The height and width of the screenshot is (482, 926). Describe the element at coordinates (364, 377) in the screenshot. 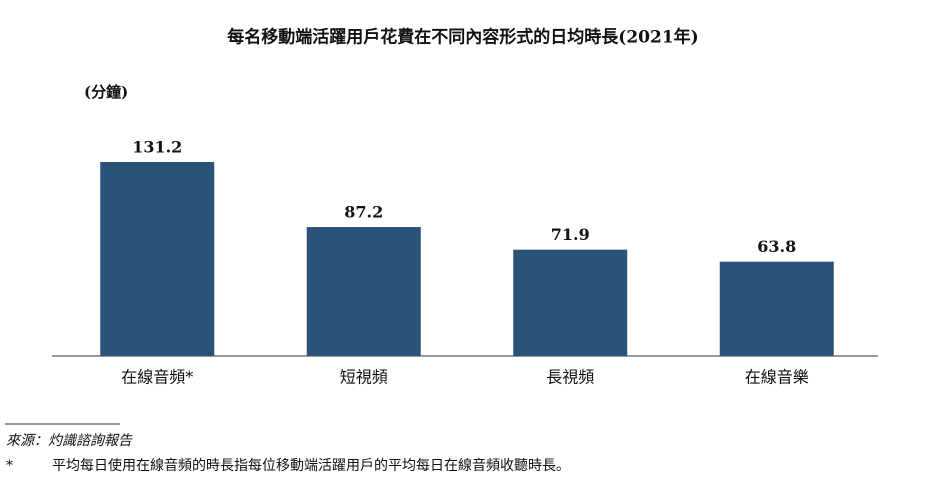

I see `x-tick-label: 短視頻` at that location.